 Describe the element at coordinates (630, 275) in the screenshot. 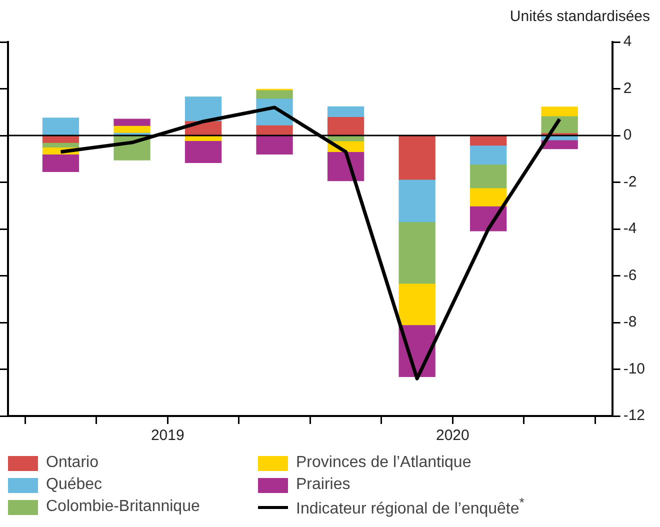

I see `y-tick-label: -6` at that location.